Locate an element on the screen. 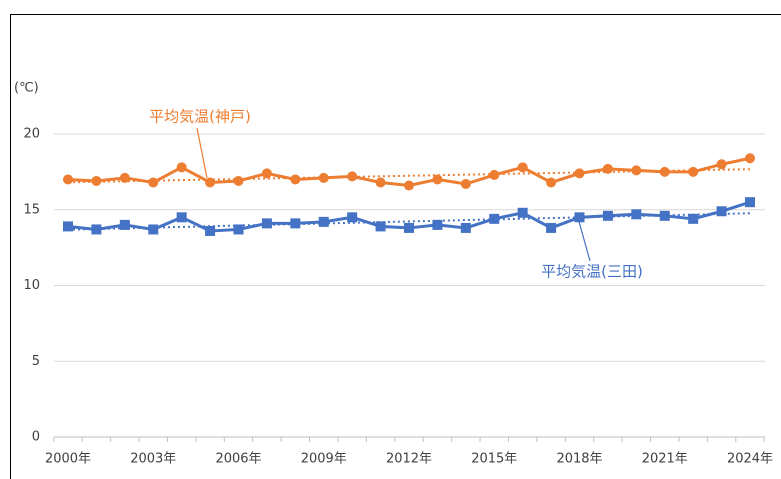  x-tick-label: 2006年 is located at coordinates (238, 459).